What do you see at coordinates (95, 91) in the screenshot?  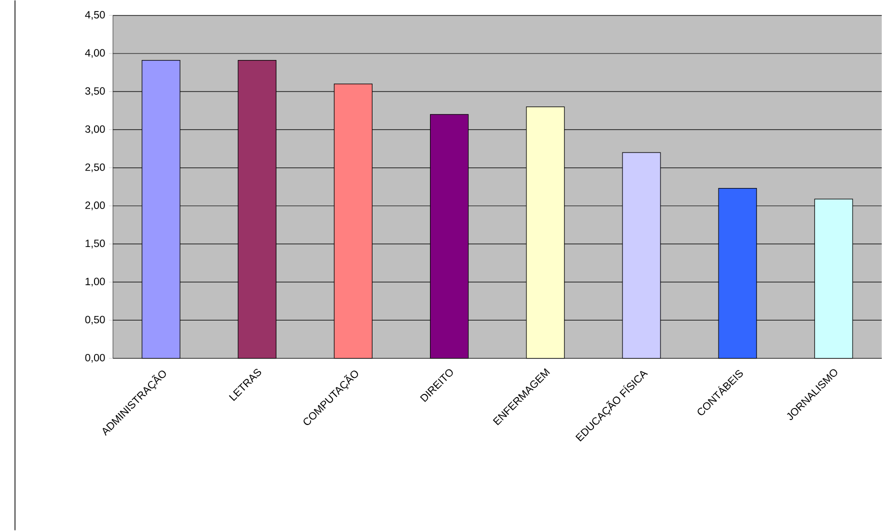 I see `y-tick-label: 3,50` at bounding box center [95, 91].